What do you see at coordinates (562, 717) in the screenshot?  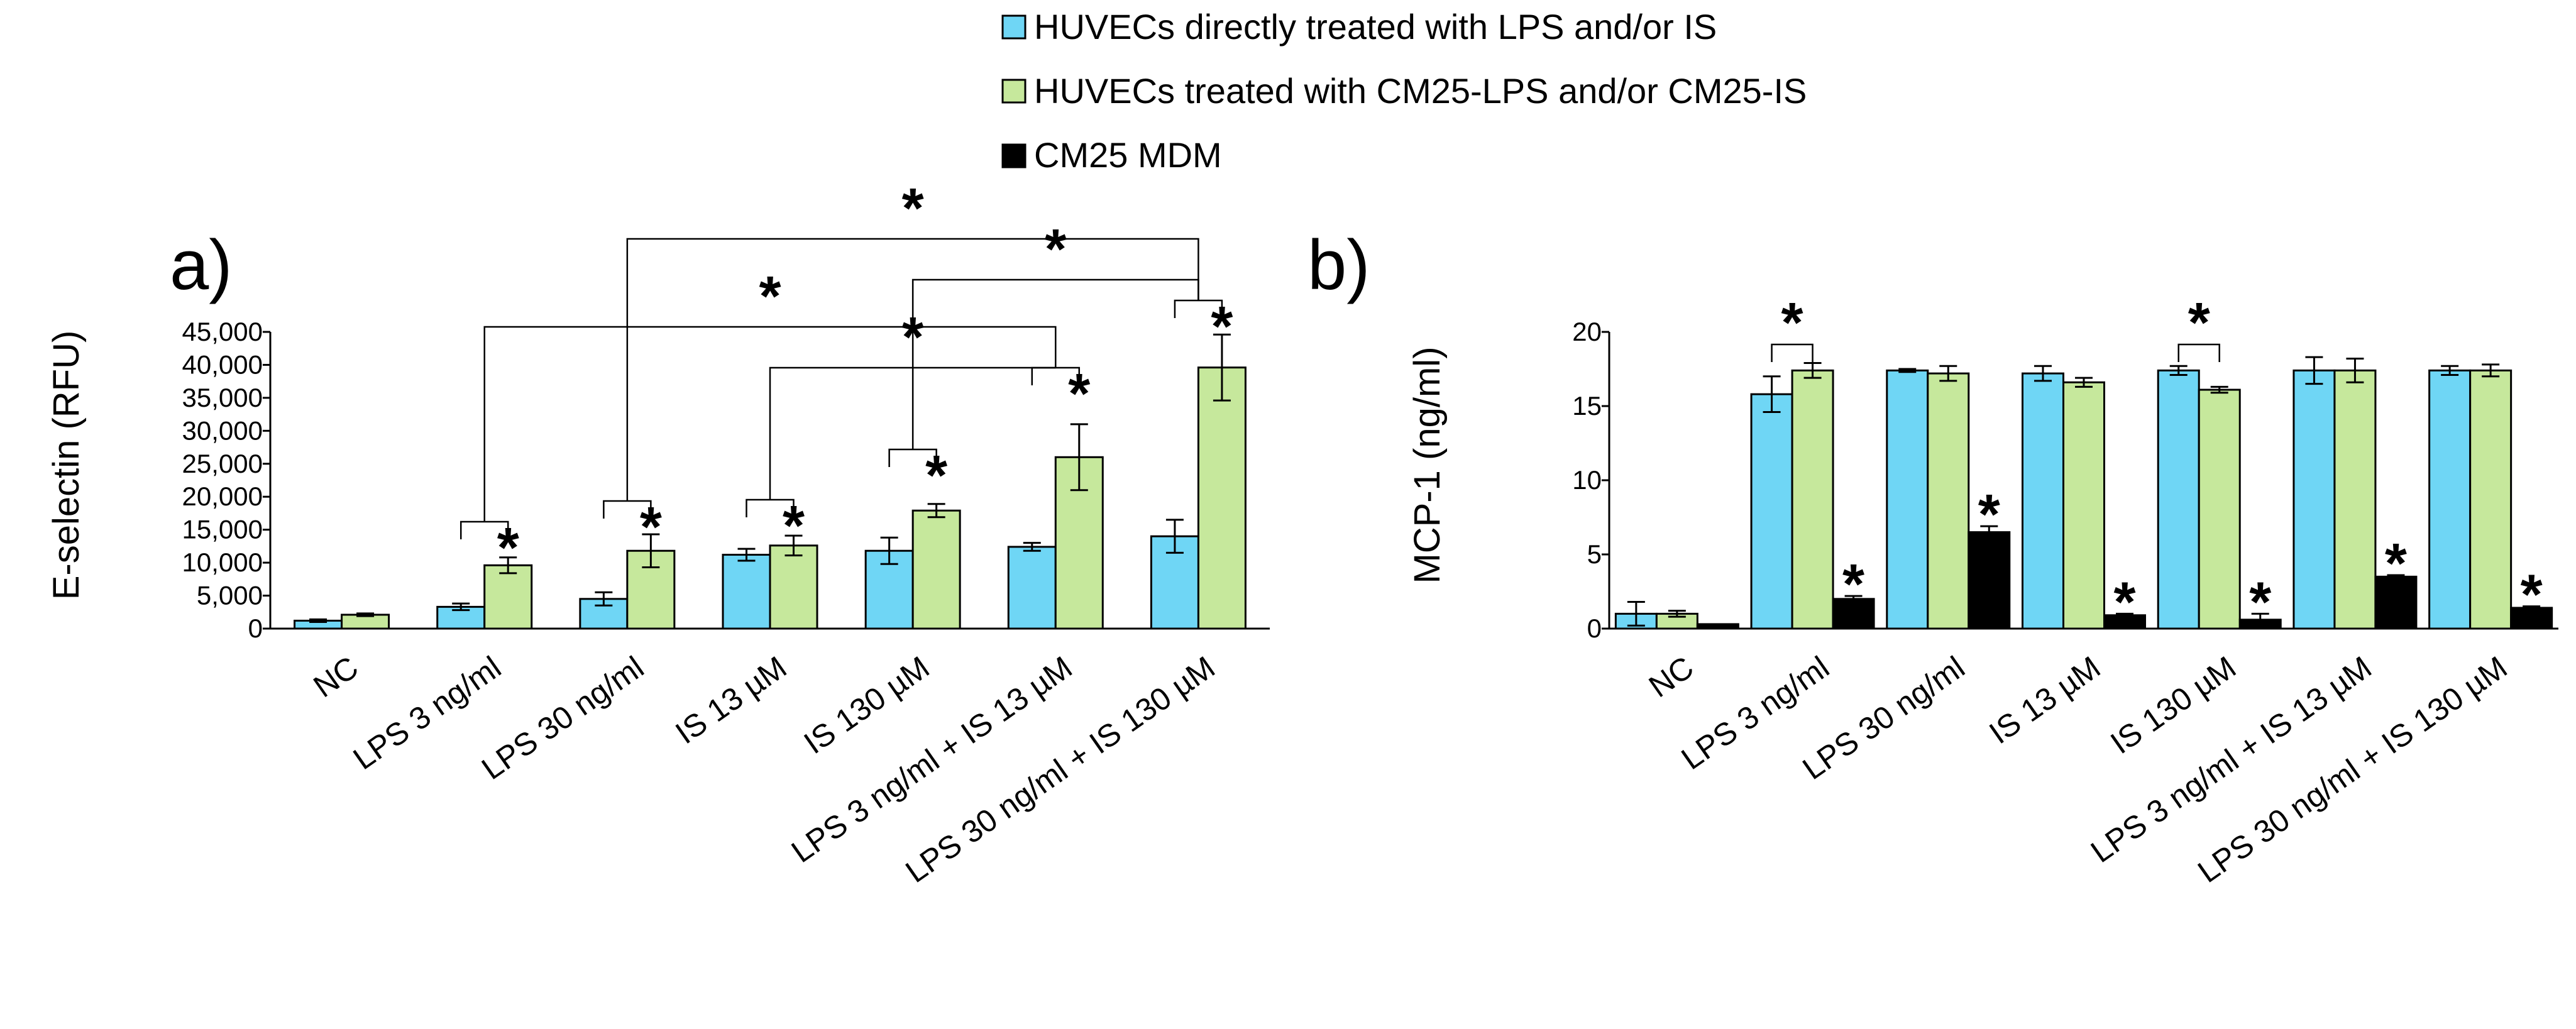 I see `x-tick-label: LPS 30 ng/ml` at bounding box center [562, 717].